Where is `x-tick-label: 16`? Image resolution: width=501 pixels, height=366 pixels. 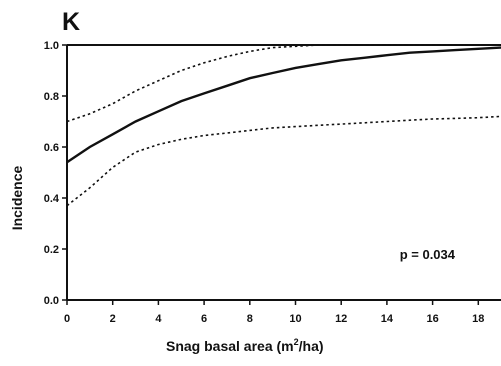
x-tick-label: 16 is located at coordinates (432, 319).